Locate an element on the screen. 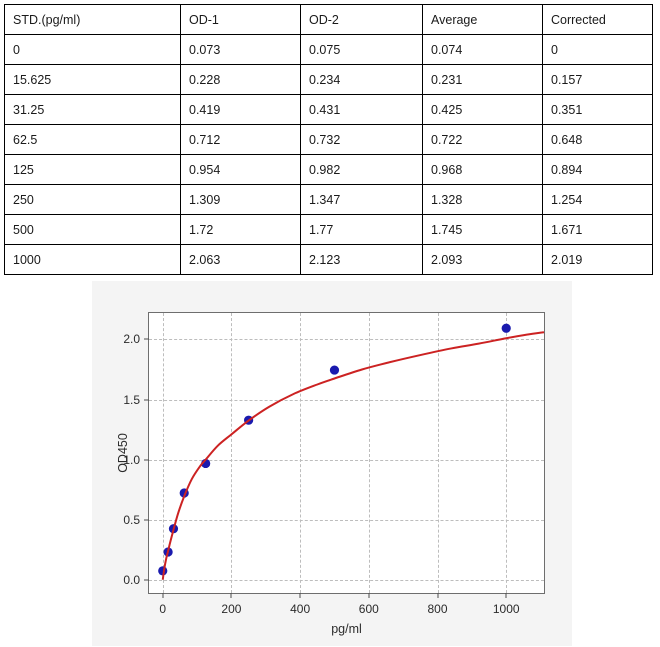 This screenshot has height=647, width=660. cell-od2: 0.075 is located at coordinates (361, 49).